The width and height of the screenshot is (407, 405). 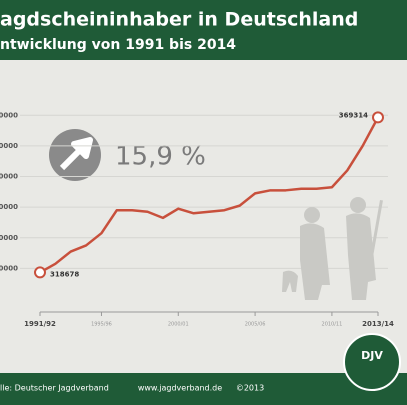 I want to click on footer-band, so click(x=203, y=389).